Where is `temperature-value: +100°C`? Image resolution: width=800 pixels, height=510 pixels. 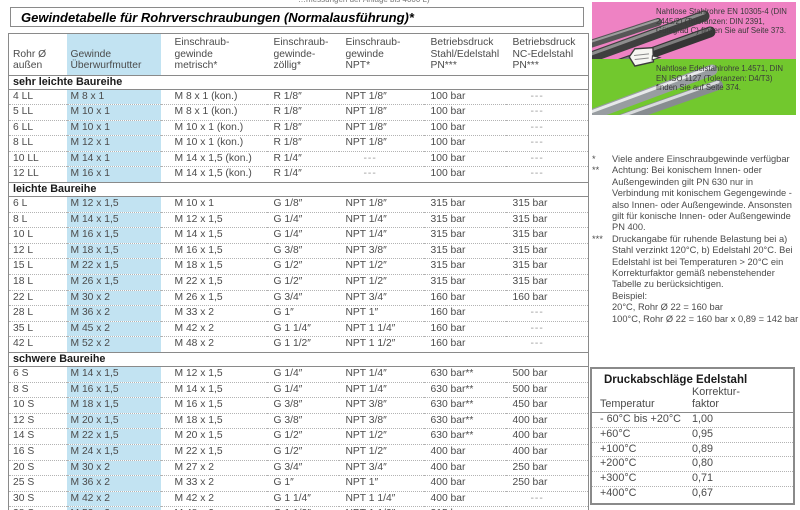
temperature-value: +100°C is located at coordinates (618, 448).